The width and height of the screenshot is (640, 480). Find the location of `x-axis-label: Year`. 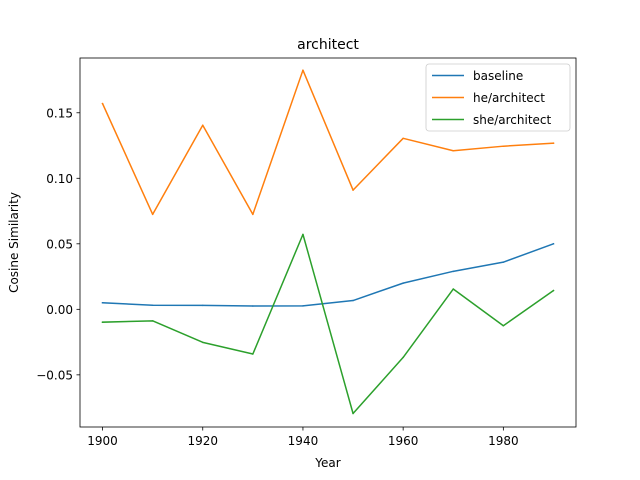

x-axis-label: Year is located at coordinates (327, 463).